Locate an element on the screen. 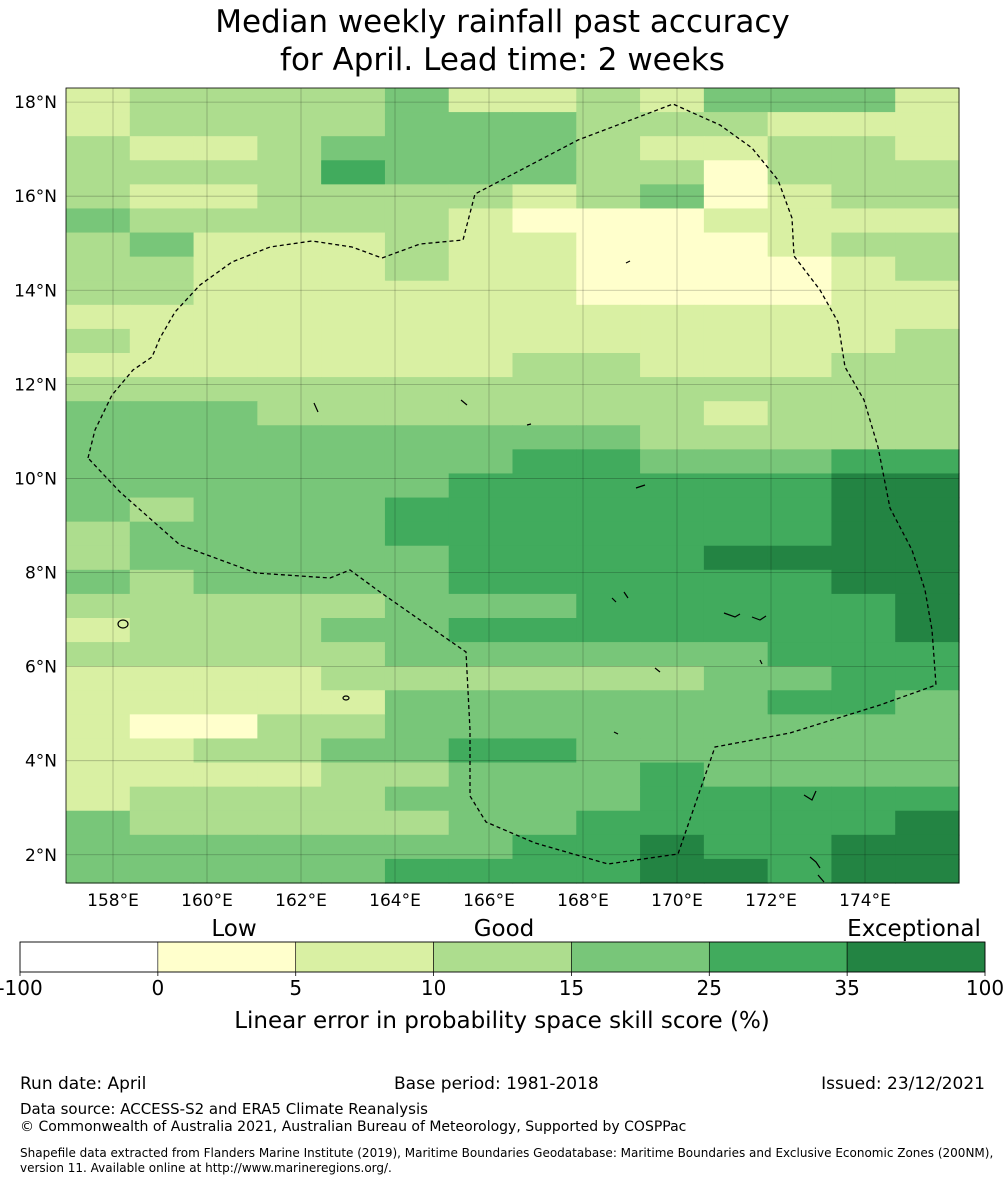  latitude-label: 10°N is located at coordinates (35, 479).